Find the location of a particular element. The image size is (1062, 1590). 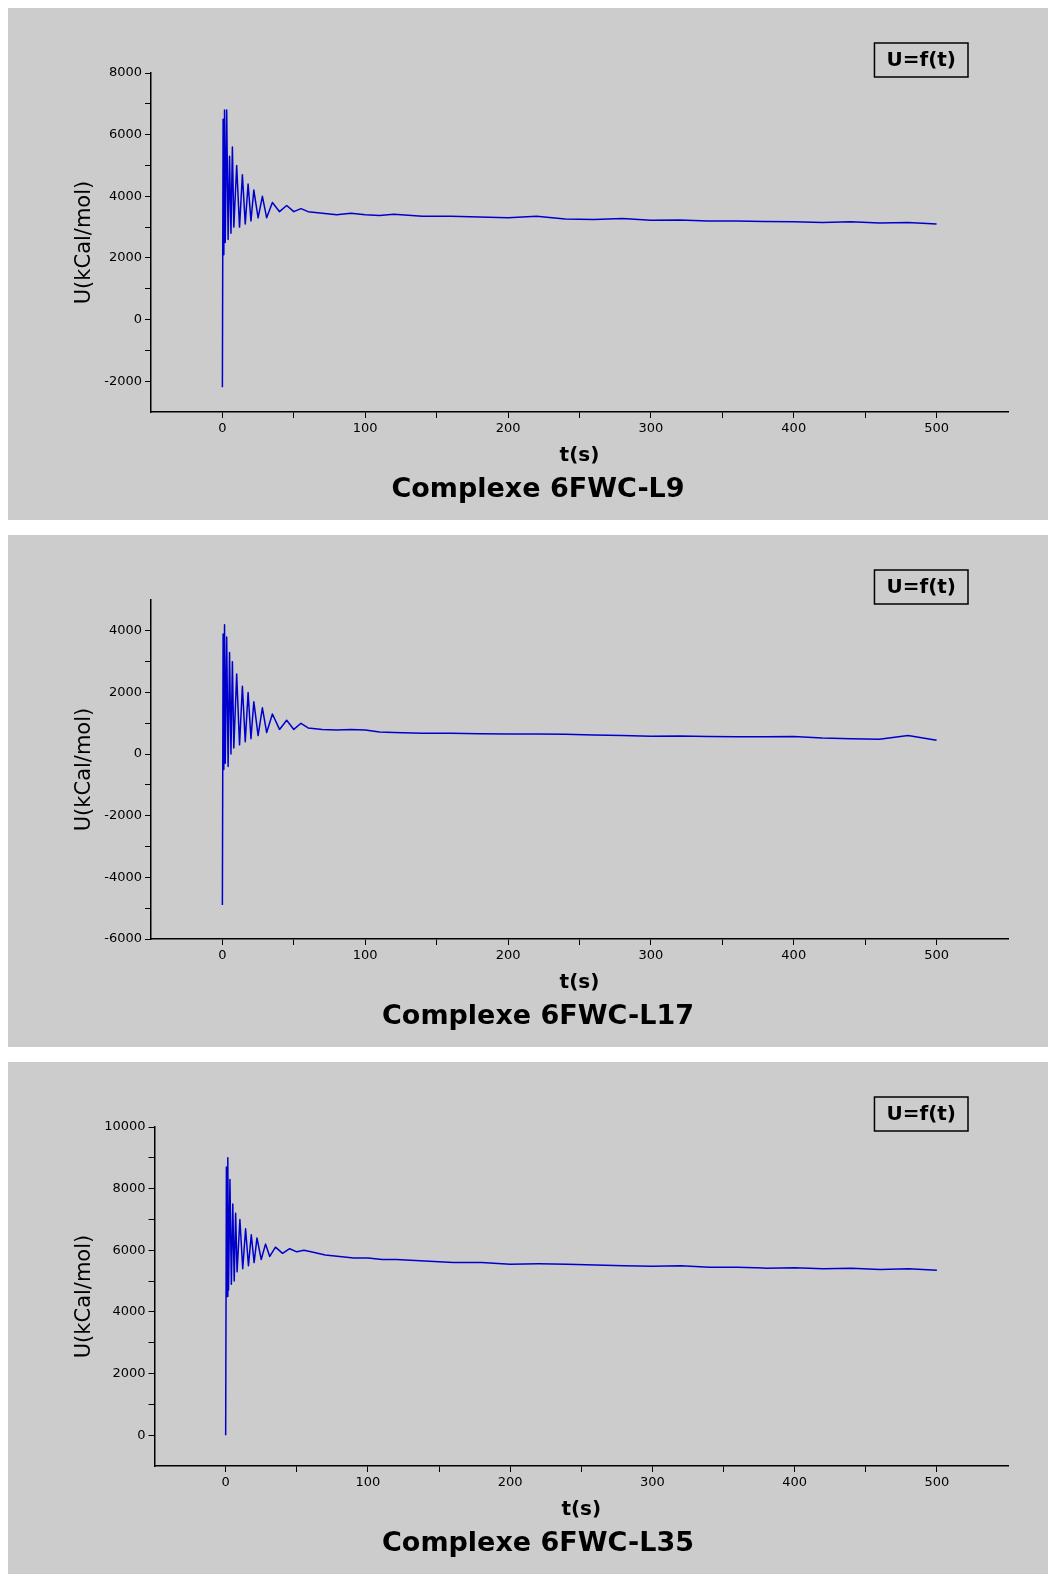

y-tick-label: -4000 is located at coordinates (123, 876).